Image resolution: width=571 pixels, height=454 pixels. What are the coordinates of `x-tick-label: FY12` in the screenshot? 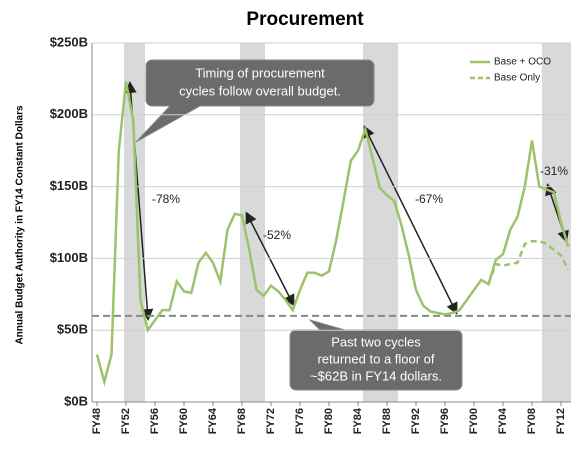 It's located at (561, 421).